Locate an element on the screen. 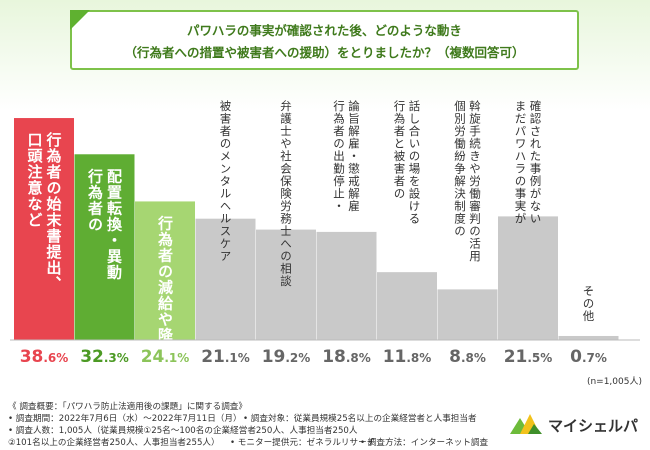  value-label: 24.1% is located at coordinates (165, 357).